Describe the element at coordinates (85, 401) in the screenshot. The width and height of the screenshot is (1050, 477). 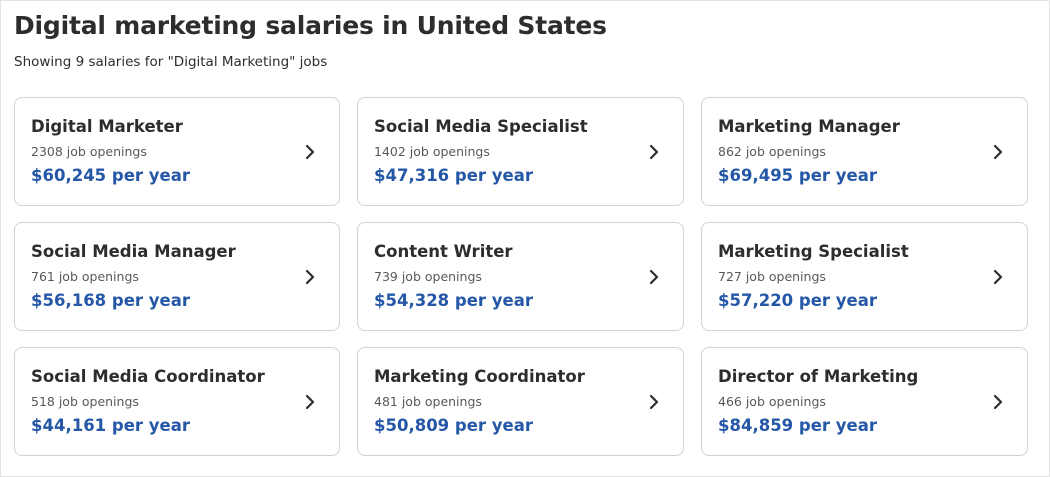
I see `card-job-openings: 518 job openings` at that location.